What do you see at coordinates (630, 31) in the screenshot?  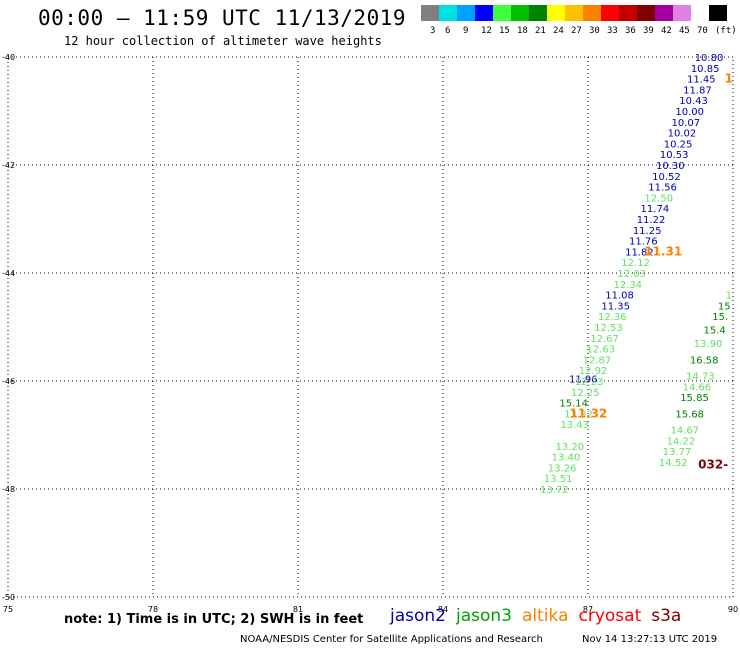 I see `color-scale-label: 36` at bounding box center [630, 31].